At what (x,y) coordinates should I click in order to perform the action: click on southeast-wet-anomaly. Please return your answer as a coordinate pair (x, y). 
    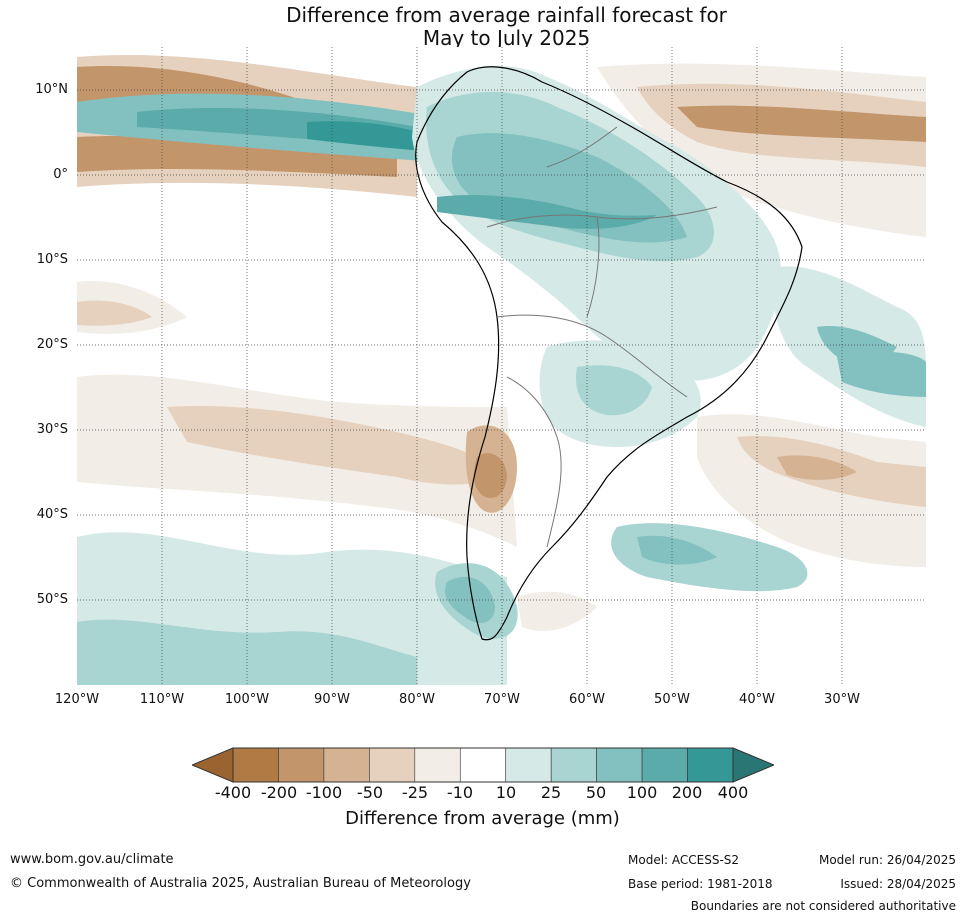
    Looking at the image, I should click on (673, 466).